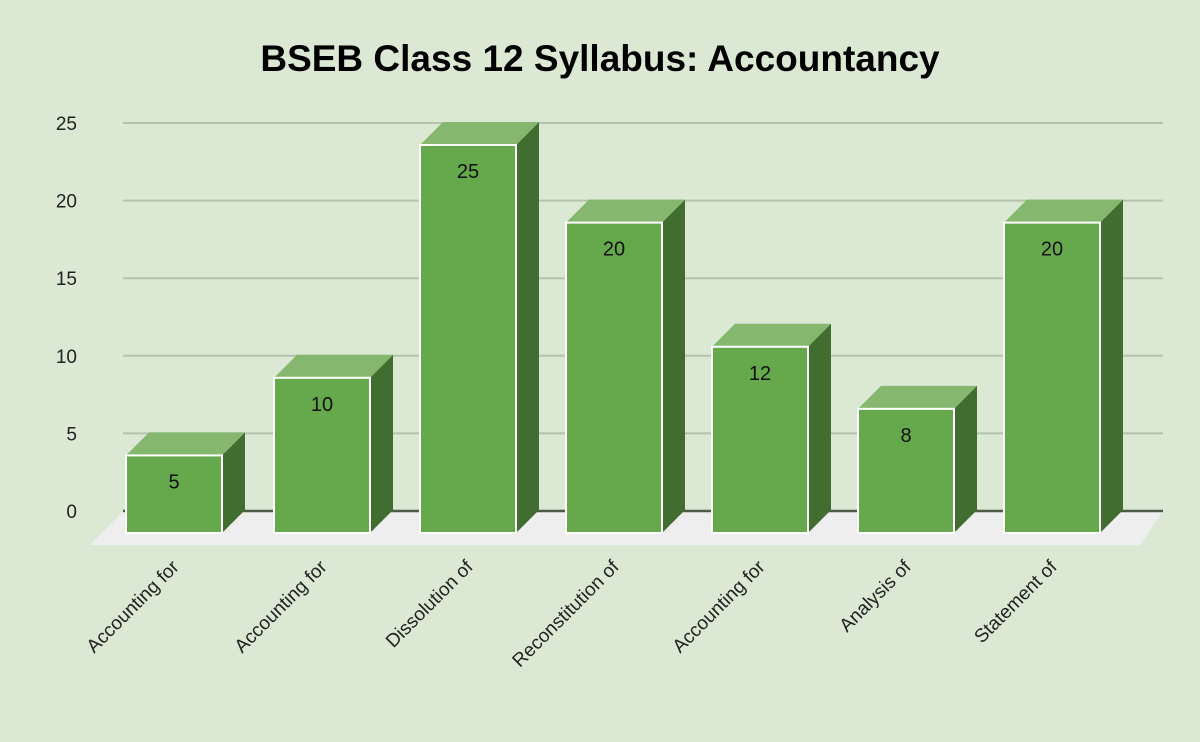  What do you see at coordinates (66, 124) in the screenshot?
I see `y-tick-label: 25` at bounding box center [66, 124].